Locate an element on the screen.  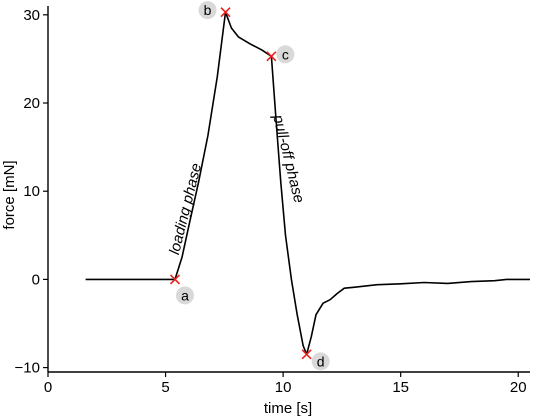
marker-c: c is located at coordinates (280, 54).